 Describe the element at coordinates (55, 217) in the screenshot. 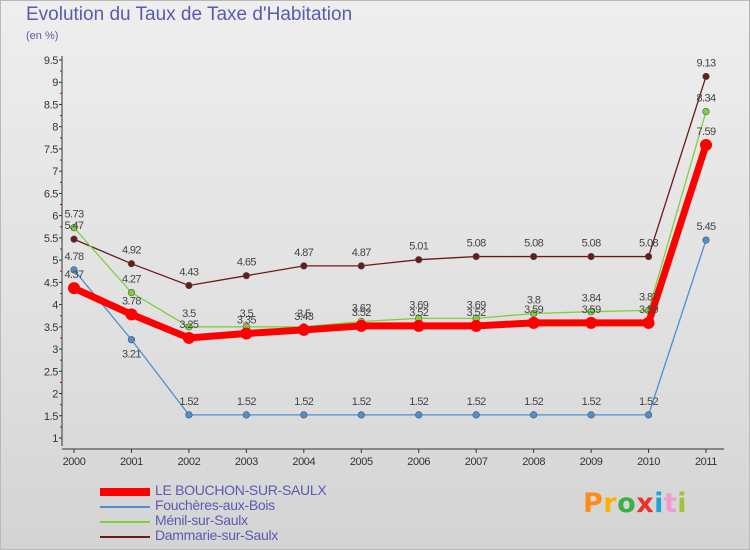

I see `y-tick-label: 6` at that location.